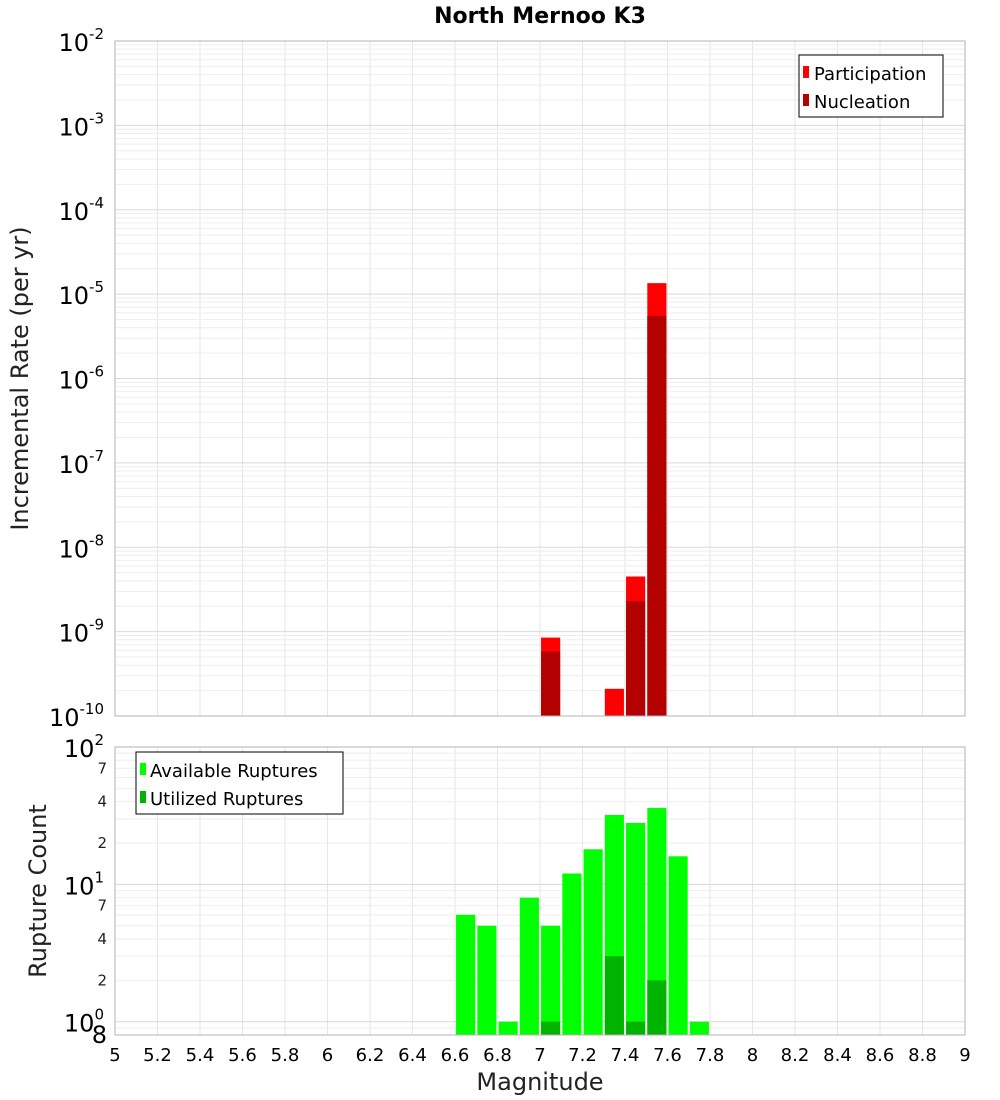 The image size is (1000, 1100). Describe the element at coordinates (795, 1055) in the screenshot. I see `x-tick-label: 8.2` at that location.